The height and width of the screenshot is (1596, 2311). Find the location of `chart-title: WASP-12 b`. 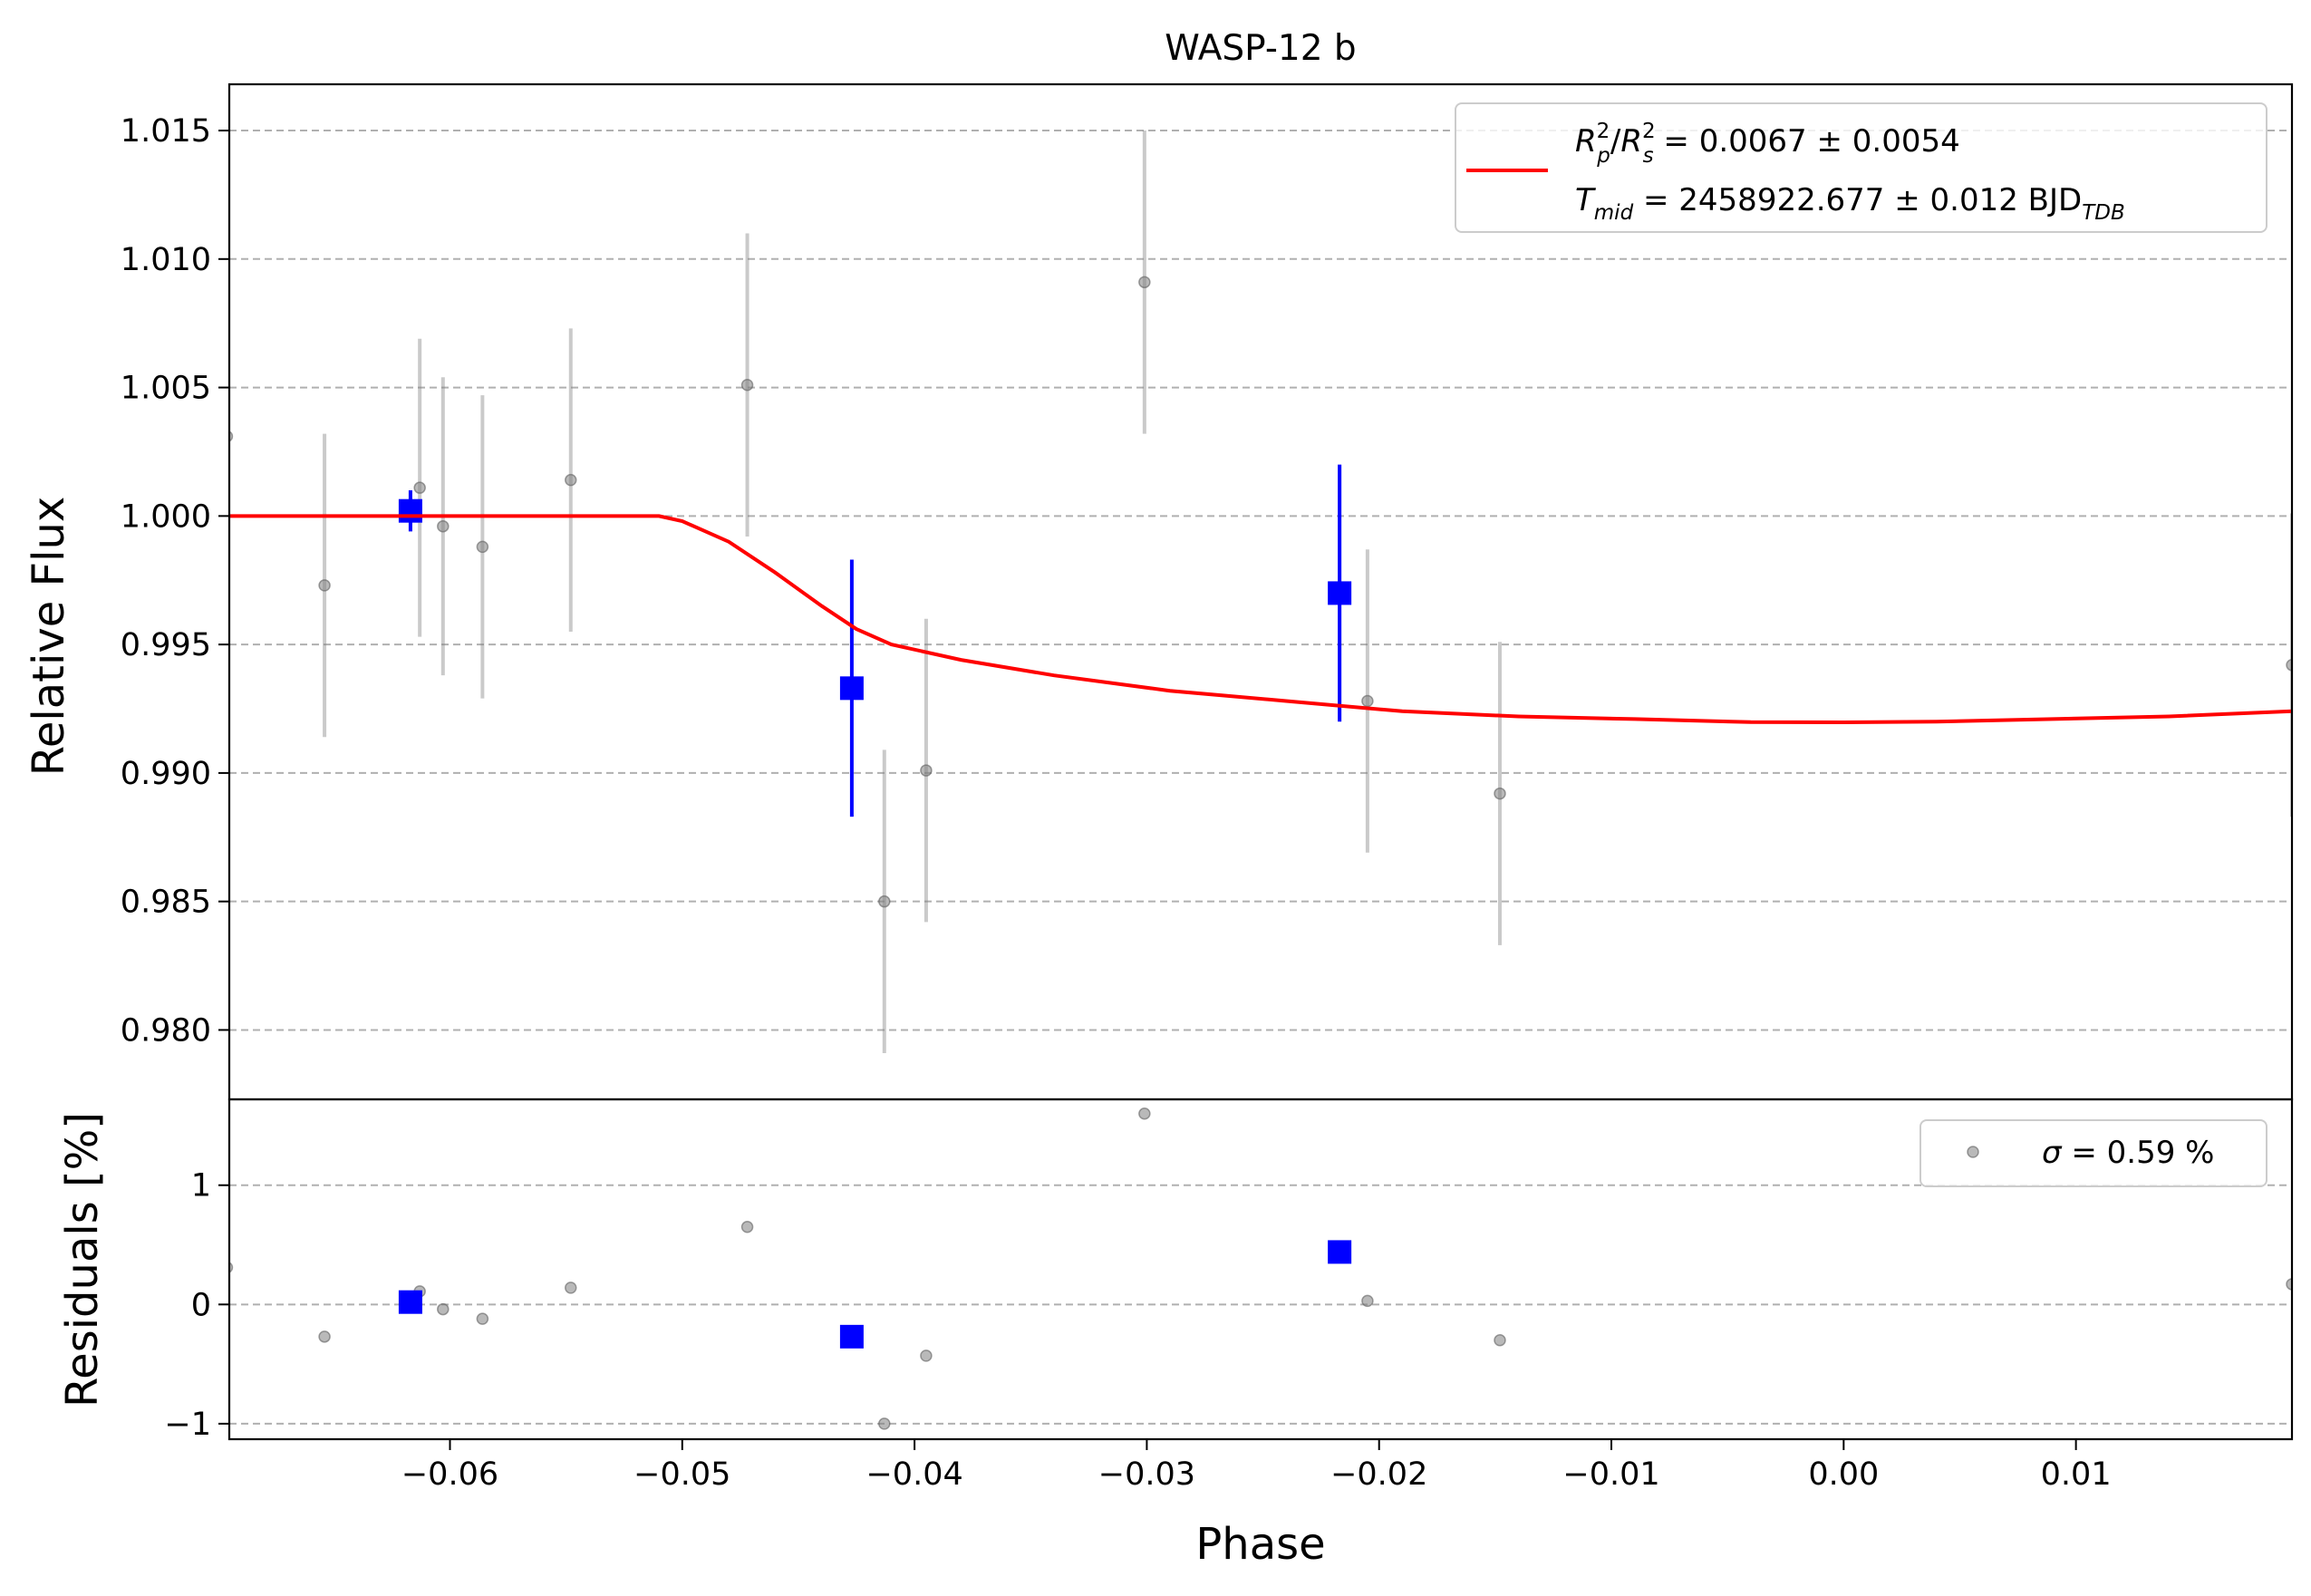

chart-title: WASP-12 b is located at coordinates (1260, 48).